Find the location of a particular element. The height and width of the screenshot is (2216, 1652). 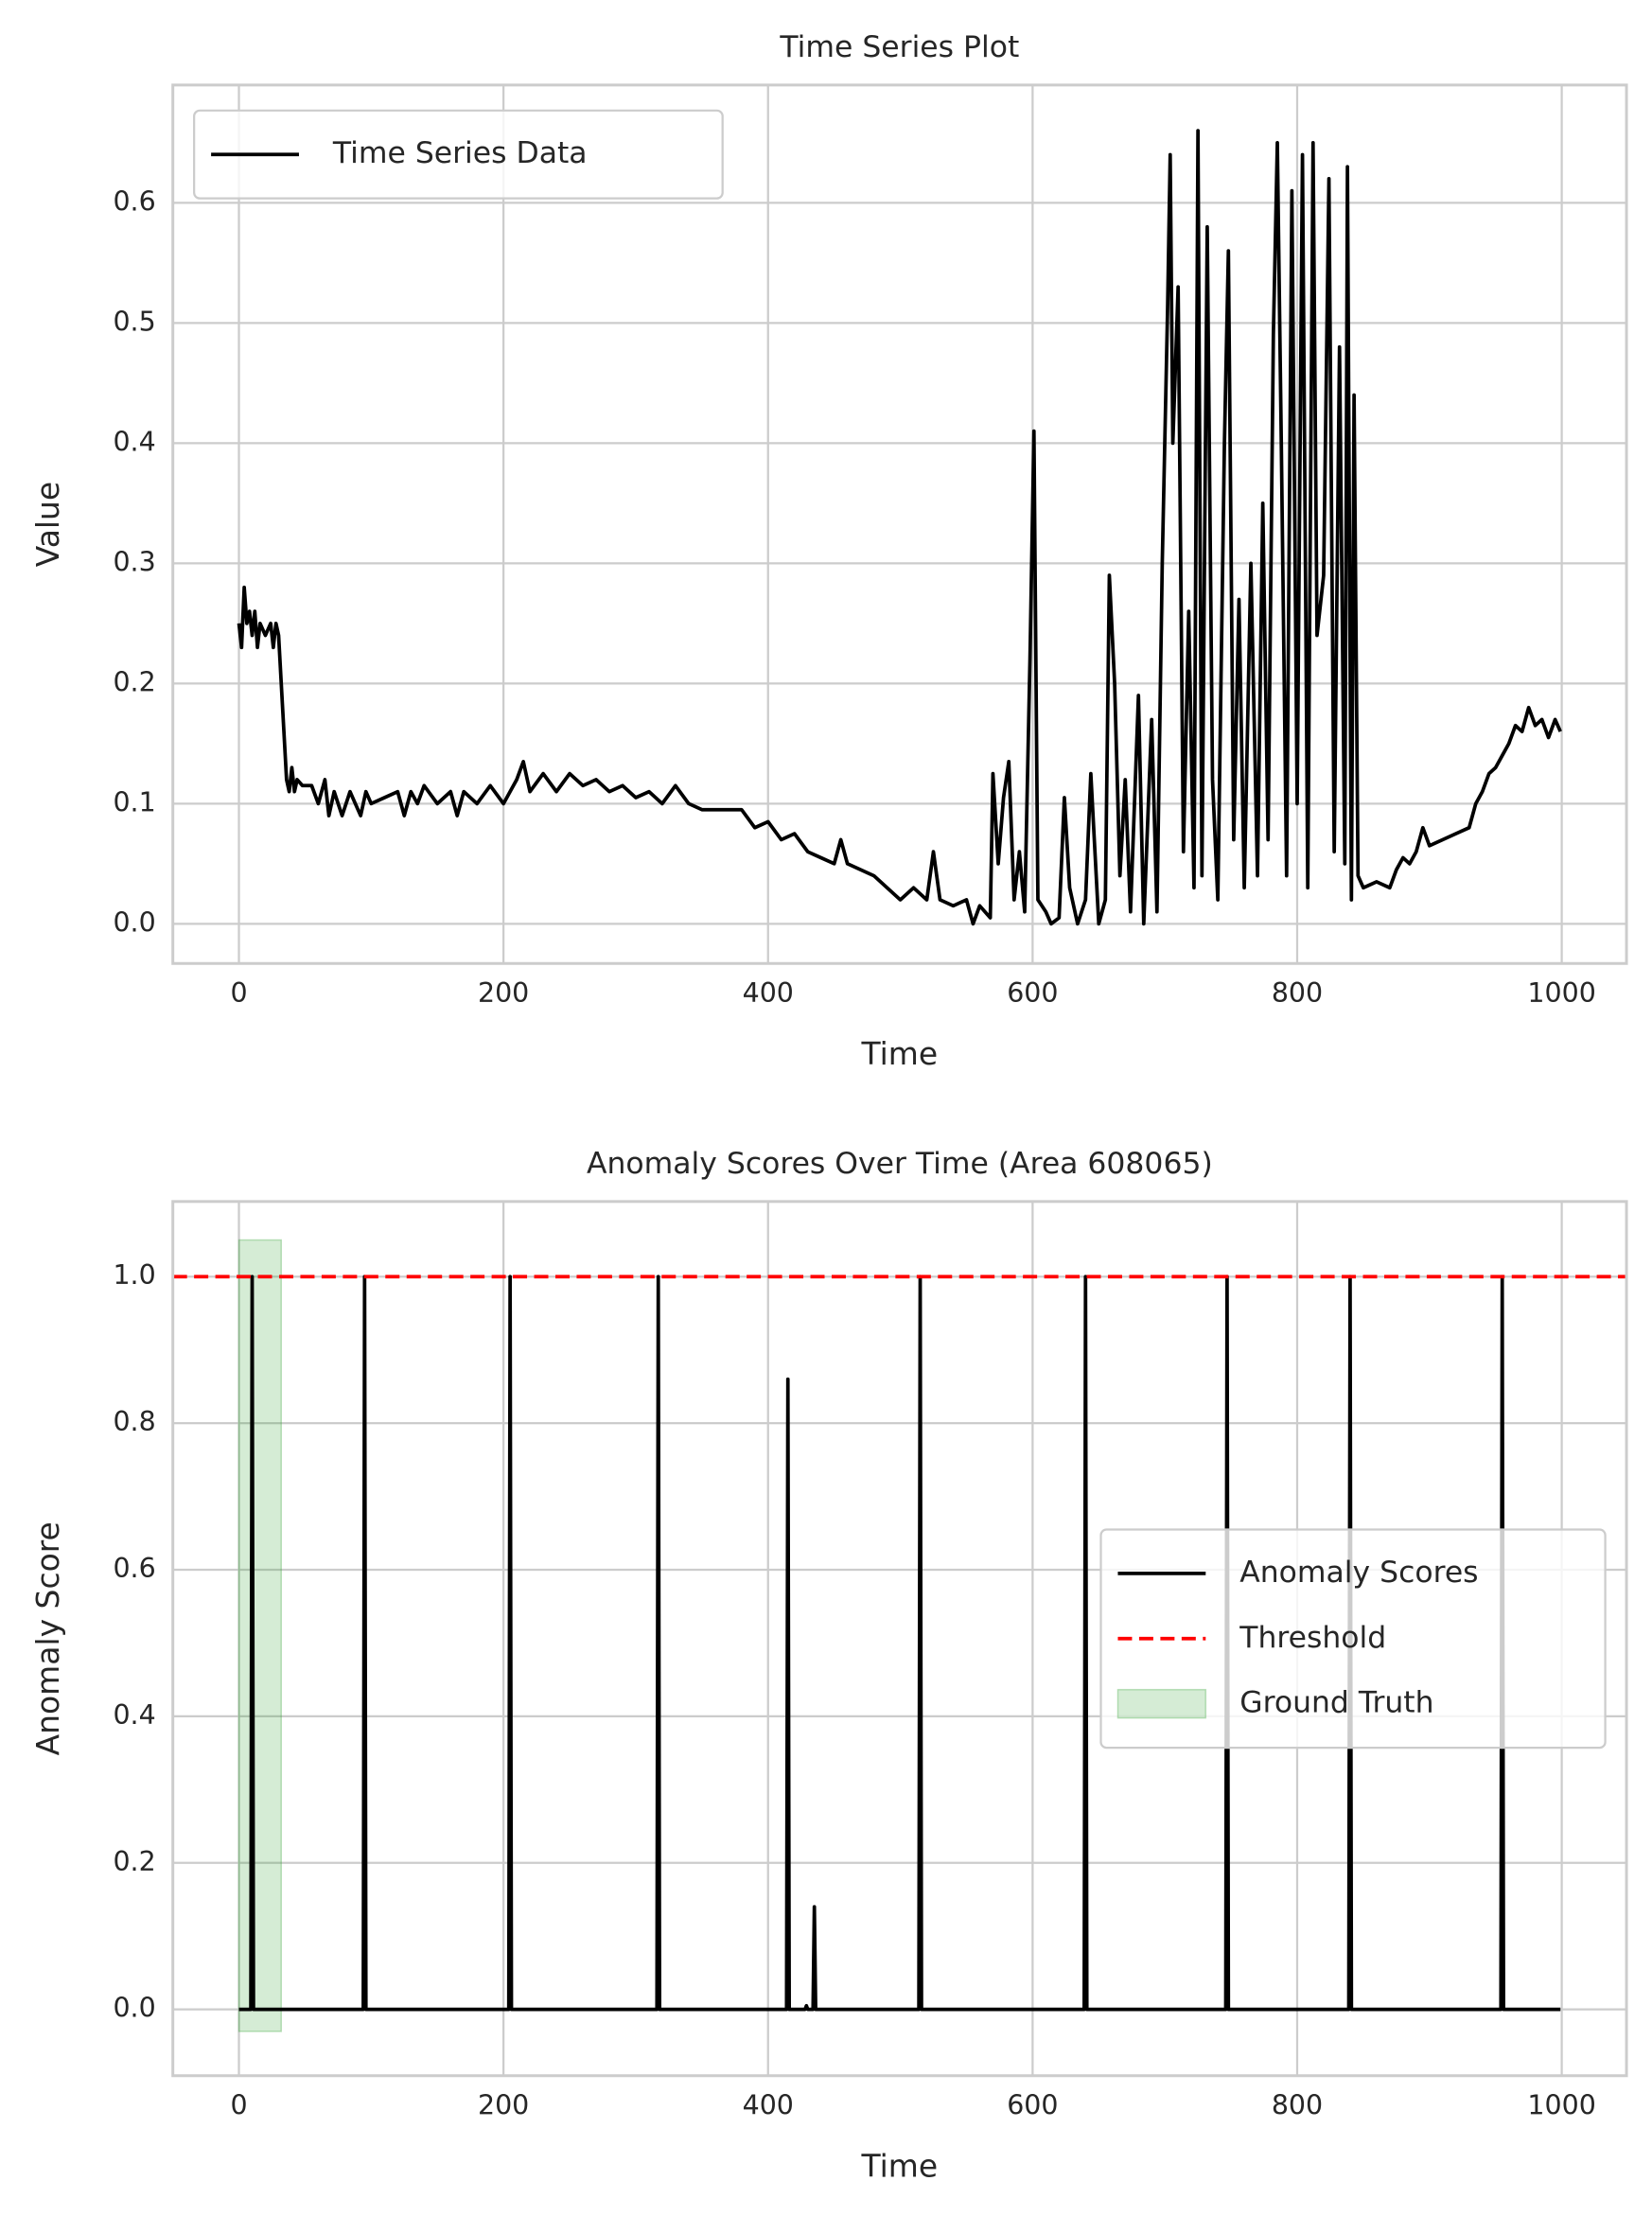

chart-title: Time Series Plot is located at coordinates (899, 47).